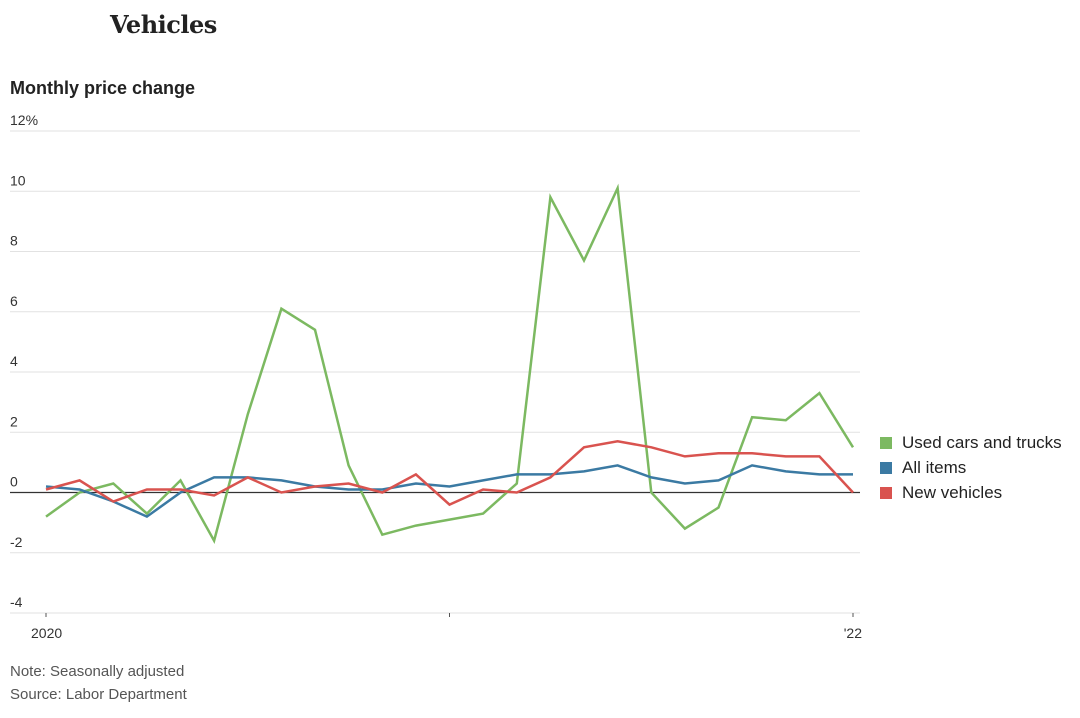 This screenshot has width=1080, height=718. Describe the element at coordinates (886, 442) in the screenshot. I see `legend-swatch-used-cars` at that location.